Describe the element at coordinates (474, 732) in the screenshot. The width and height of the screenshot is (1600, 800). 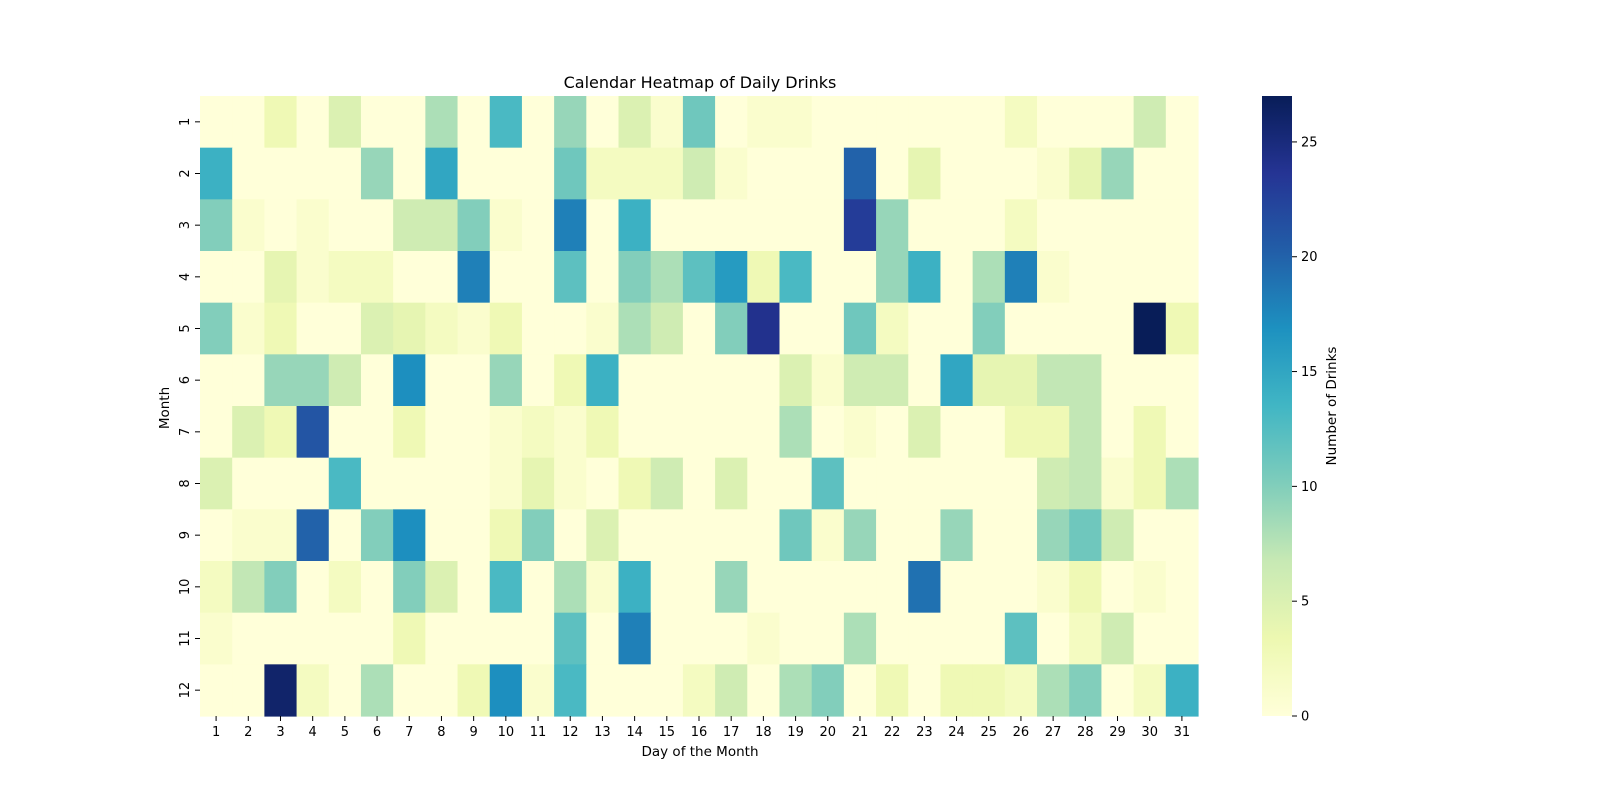
I see `x-tick-label: 9` at that location.